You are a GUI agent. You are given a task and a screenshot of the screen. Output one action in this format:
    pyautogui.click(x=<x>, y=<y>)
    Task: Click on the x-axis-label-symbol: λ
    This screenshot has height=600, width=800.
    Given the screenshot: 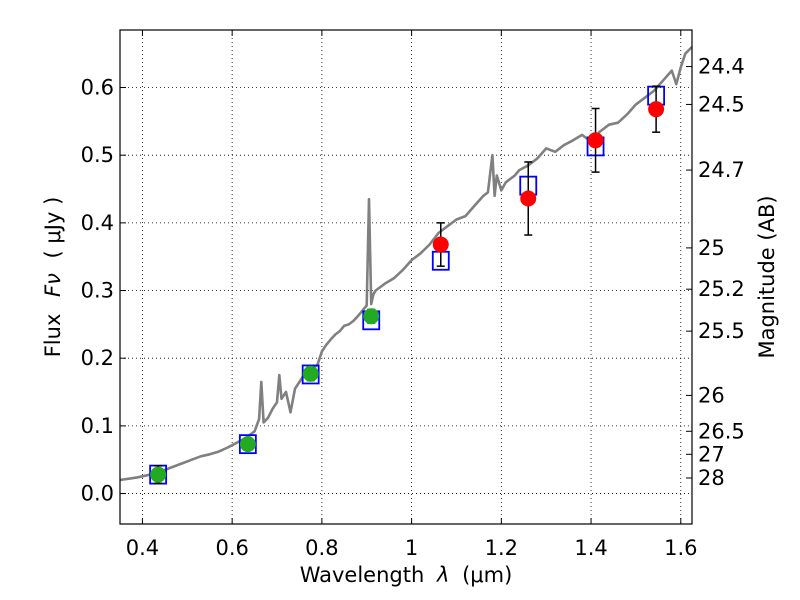 What is the action you would take?
    pyautogui.click(x=442, y=575)
    